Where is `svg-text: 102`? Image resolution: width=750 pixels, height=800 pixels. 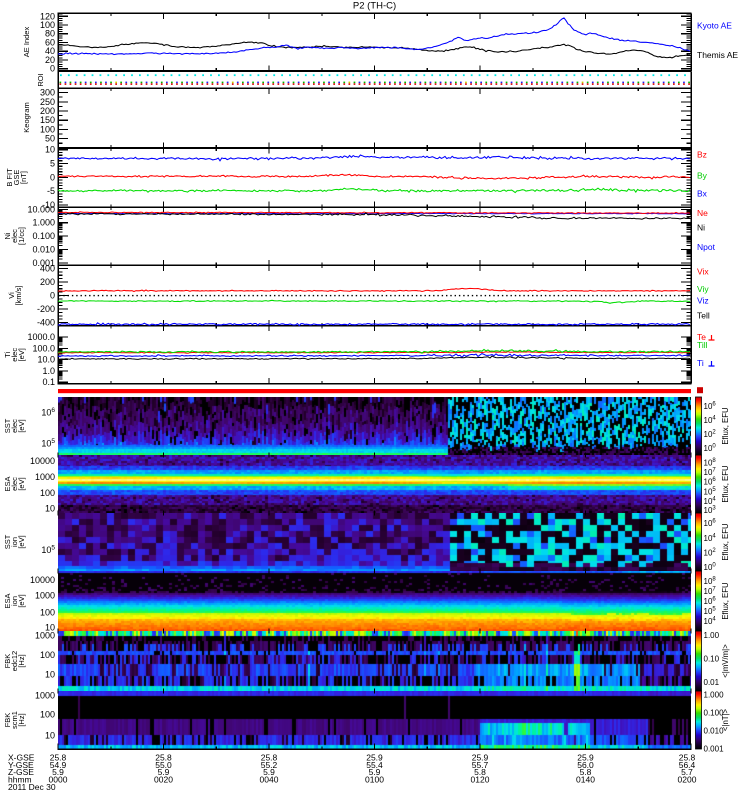 svg-text: 102 is located at coordinates (710, 553).